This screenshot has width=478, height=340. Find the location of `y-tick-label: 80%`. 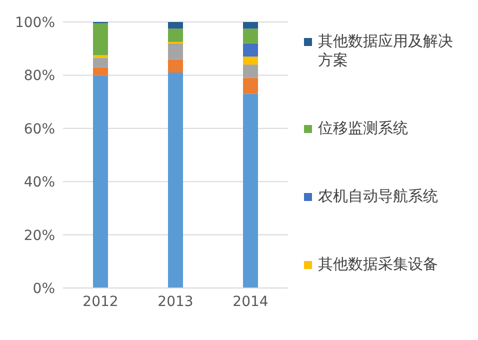

y-tick-label: 80% is located at coordinates (39, 76).